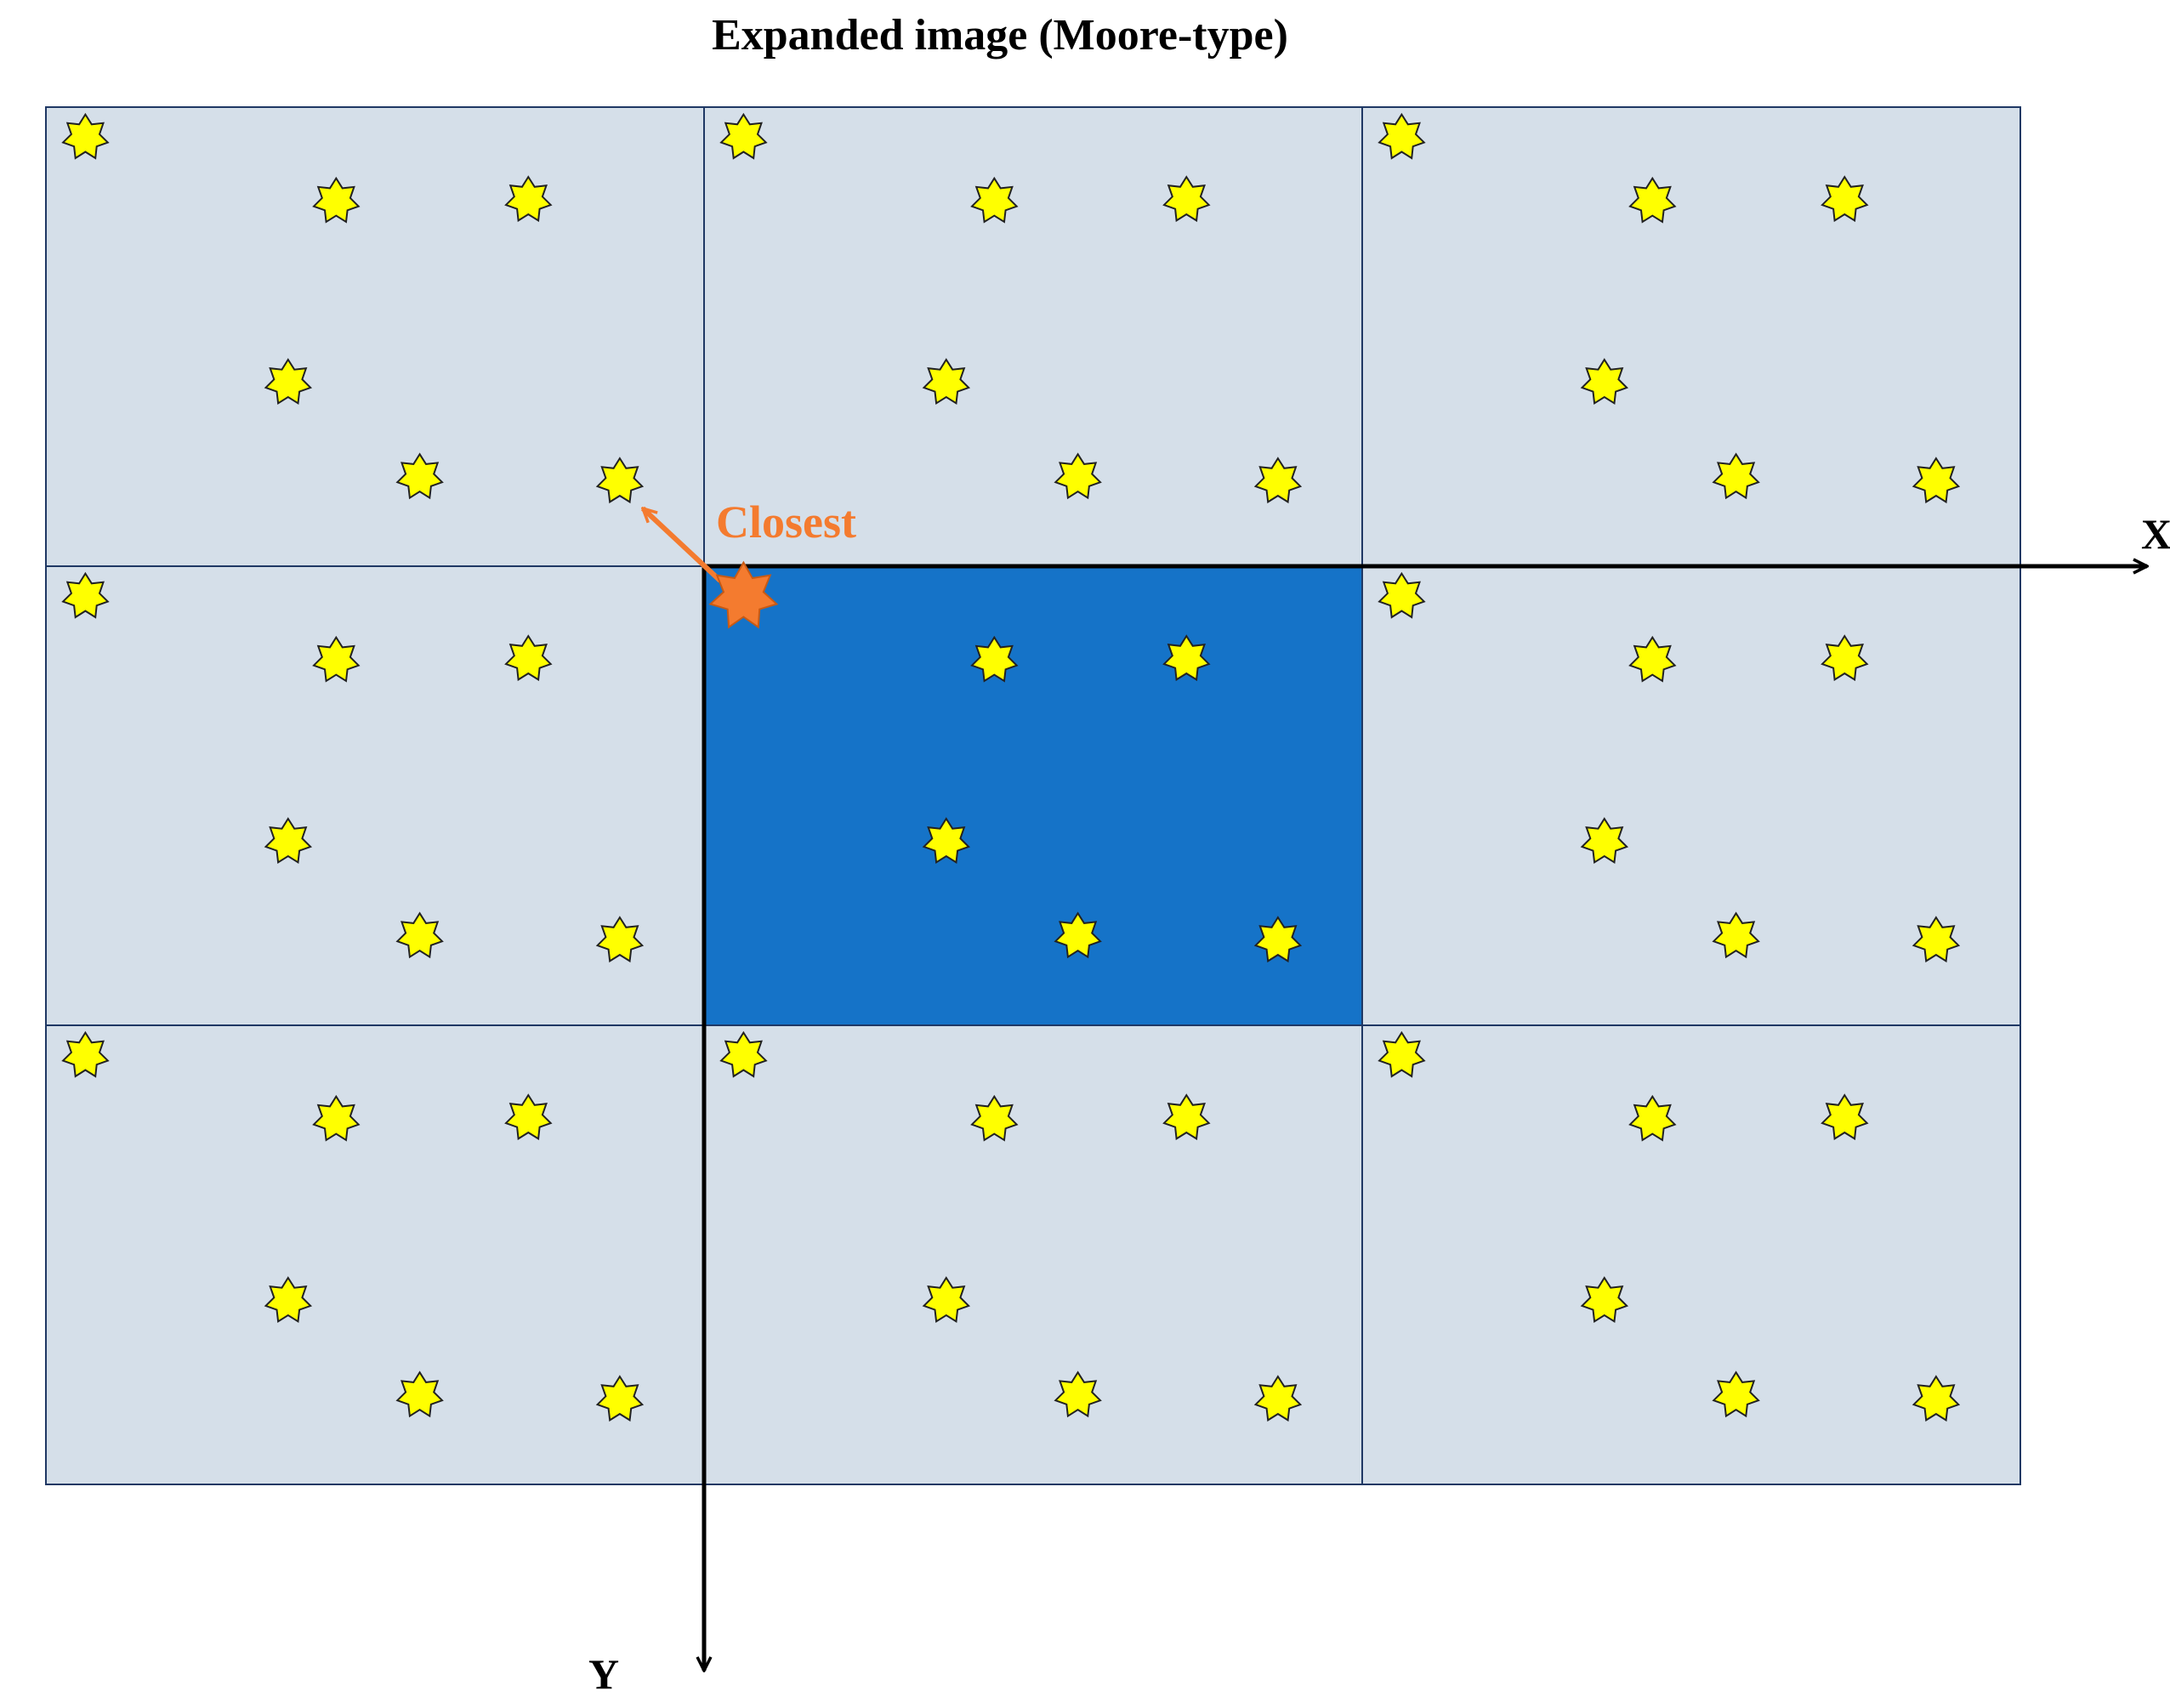 This screenshot has width=2170, height=1708. What do you see at coordinates (743, 594) in the screenshot?
I see `closest-star` at bounding box center [743, 594].